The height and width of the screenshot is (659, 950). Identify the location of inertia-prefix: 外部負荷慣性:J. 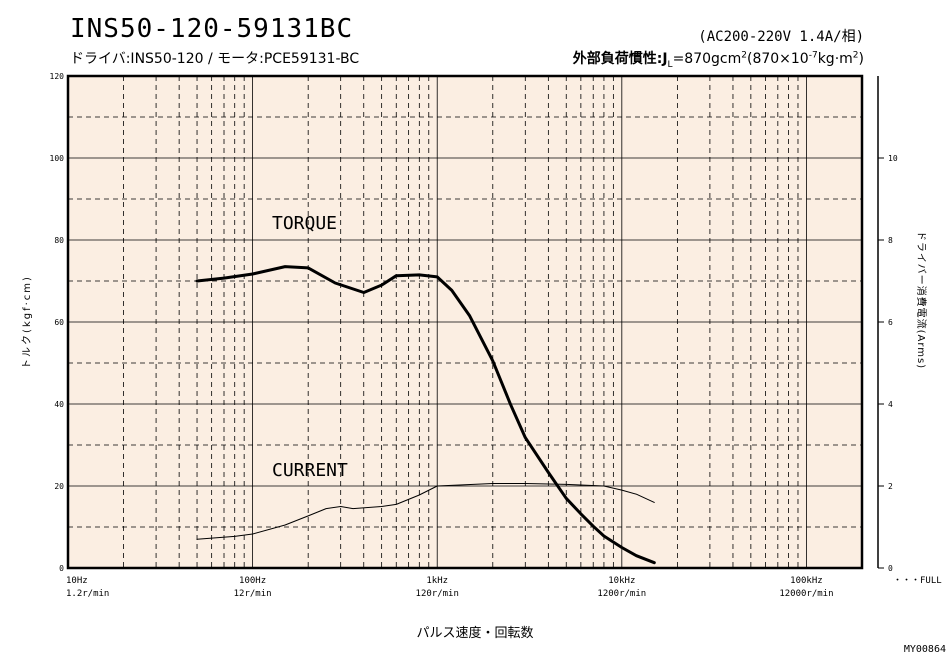
(620, 59).